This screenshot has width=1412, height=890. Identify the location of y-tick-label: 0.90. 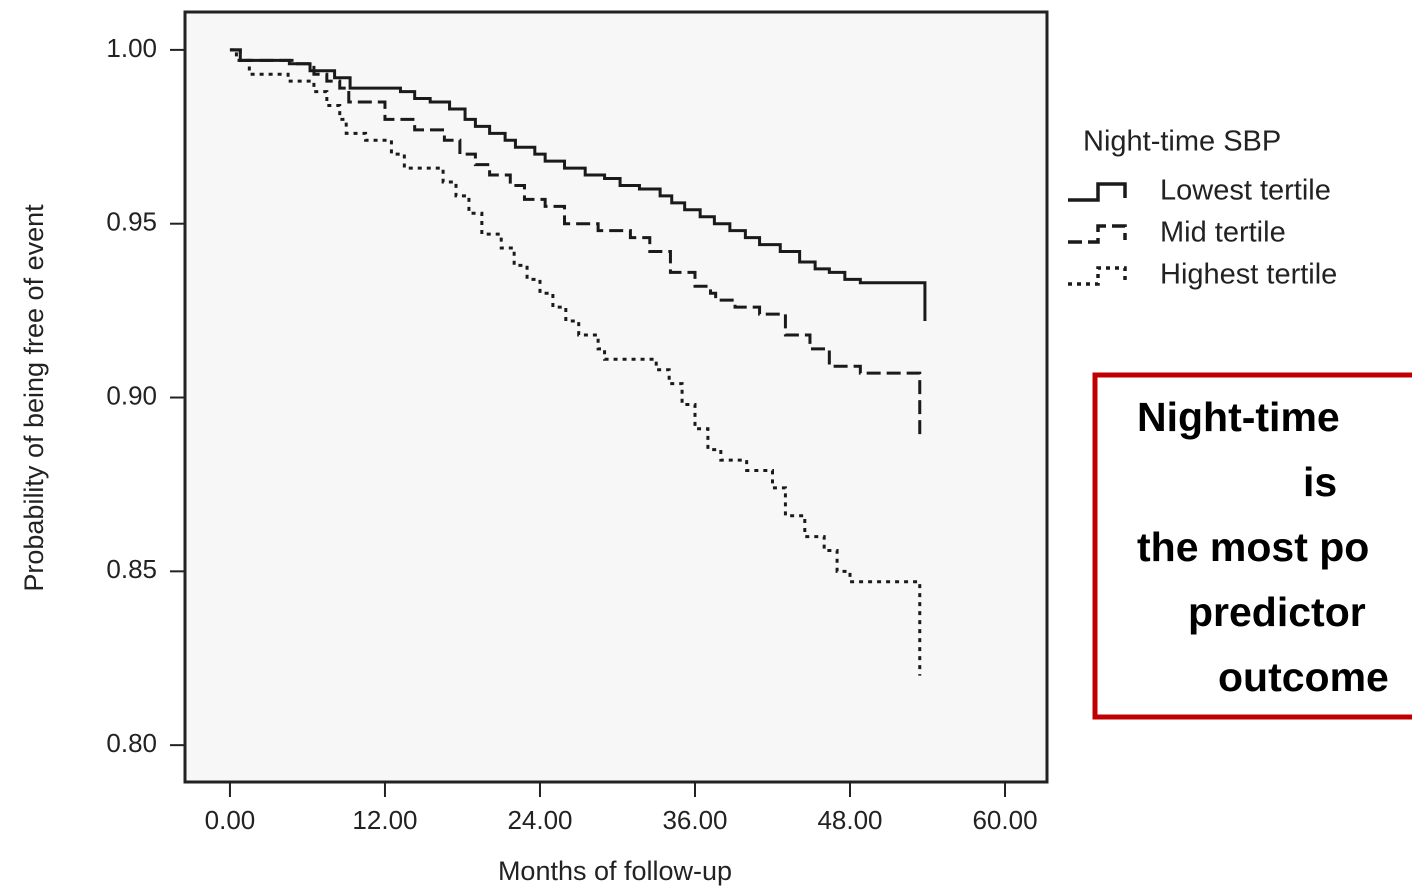
(131, 395).